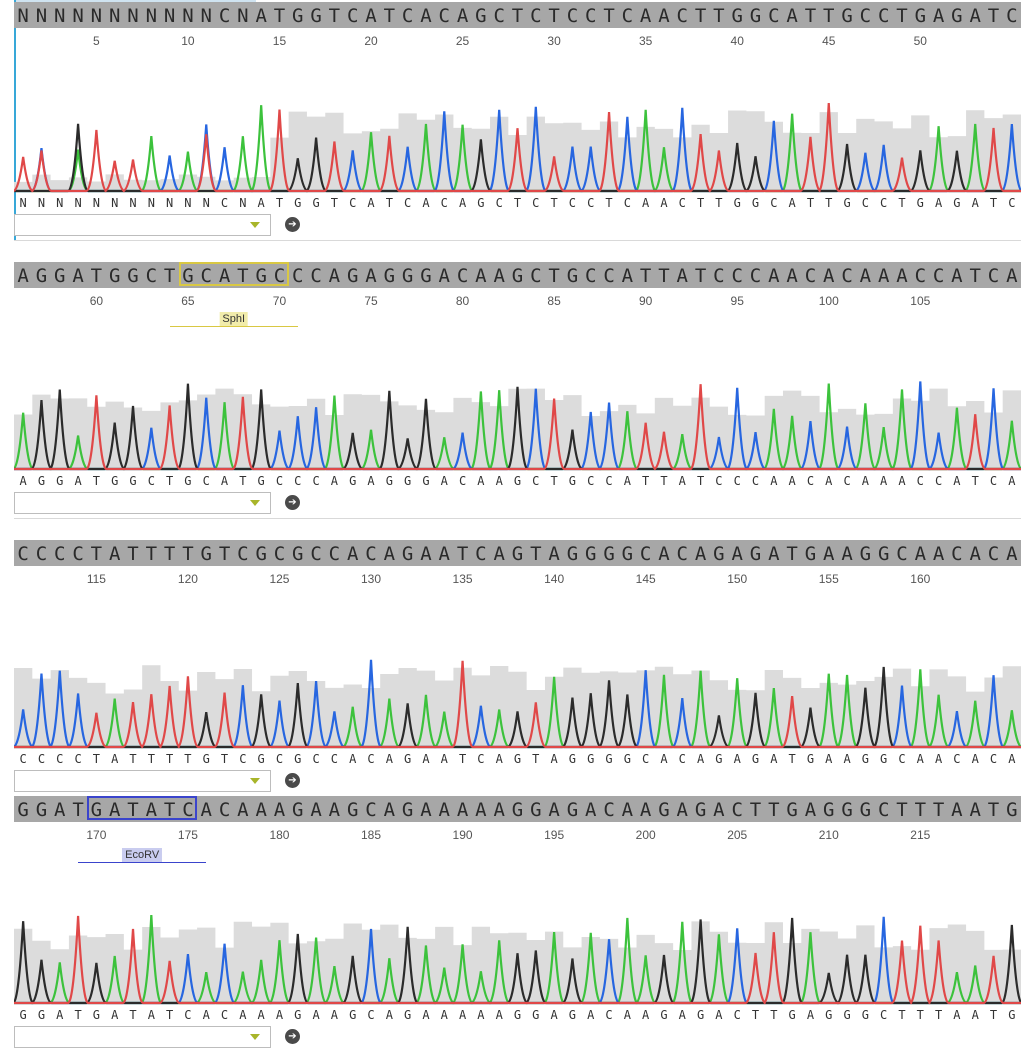 Image resolution: width=1033 pixels, height=1048 pixels. What do you see at coordinates (828, 835) in the screenshot?
I see `position-tick: 210` at bounding box center [828, 835].